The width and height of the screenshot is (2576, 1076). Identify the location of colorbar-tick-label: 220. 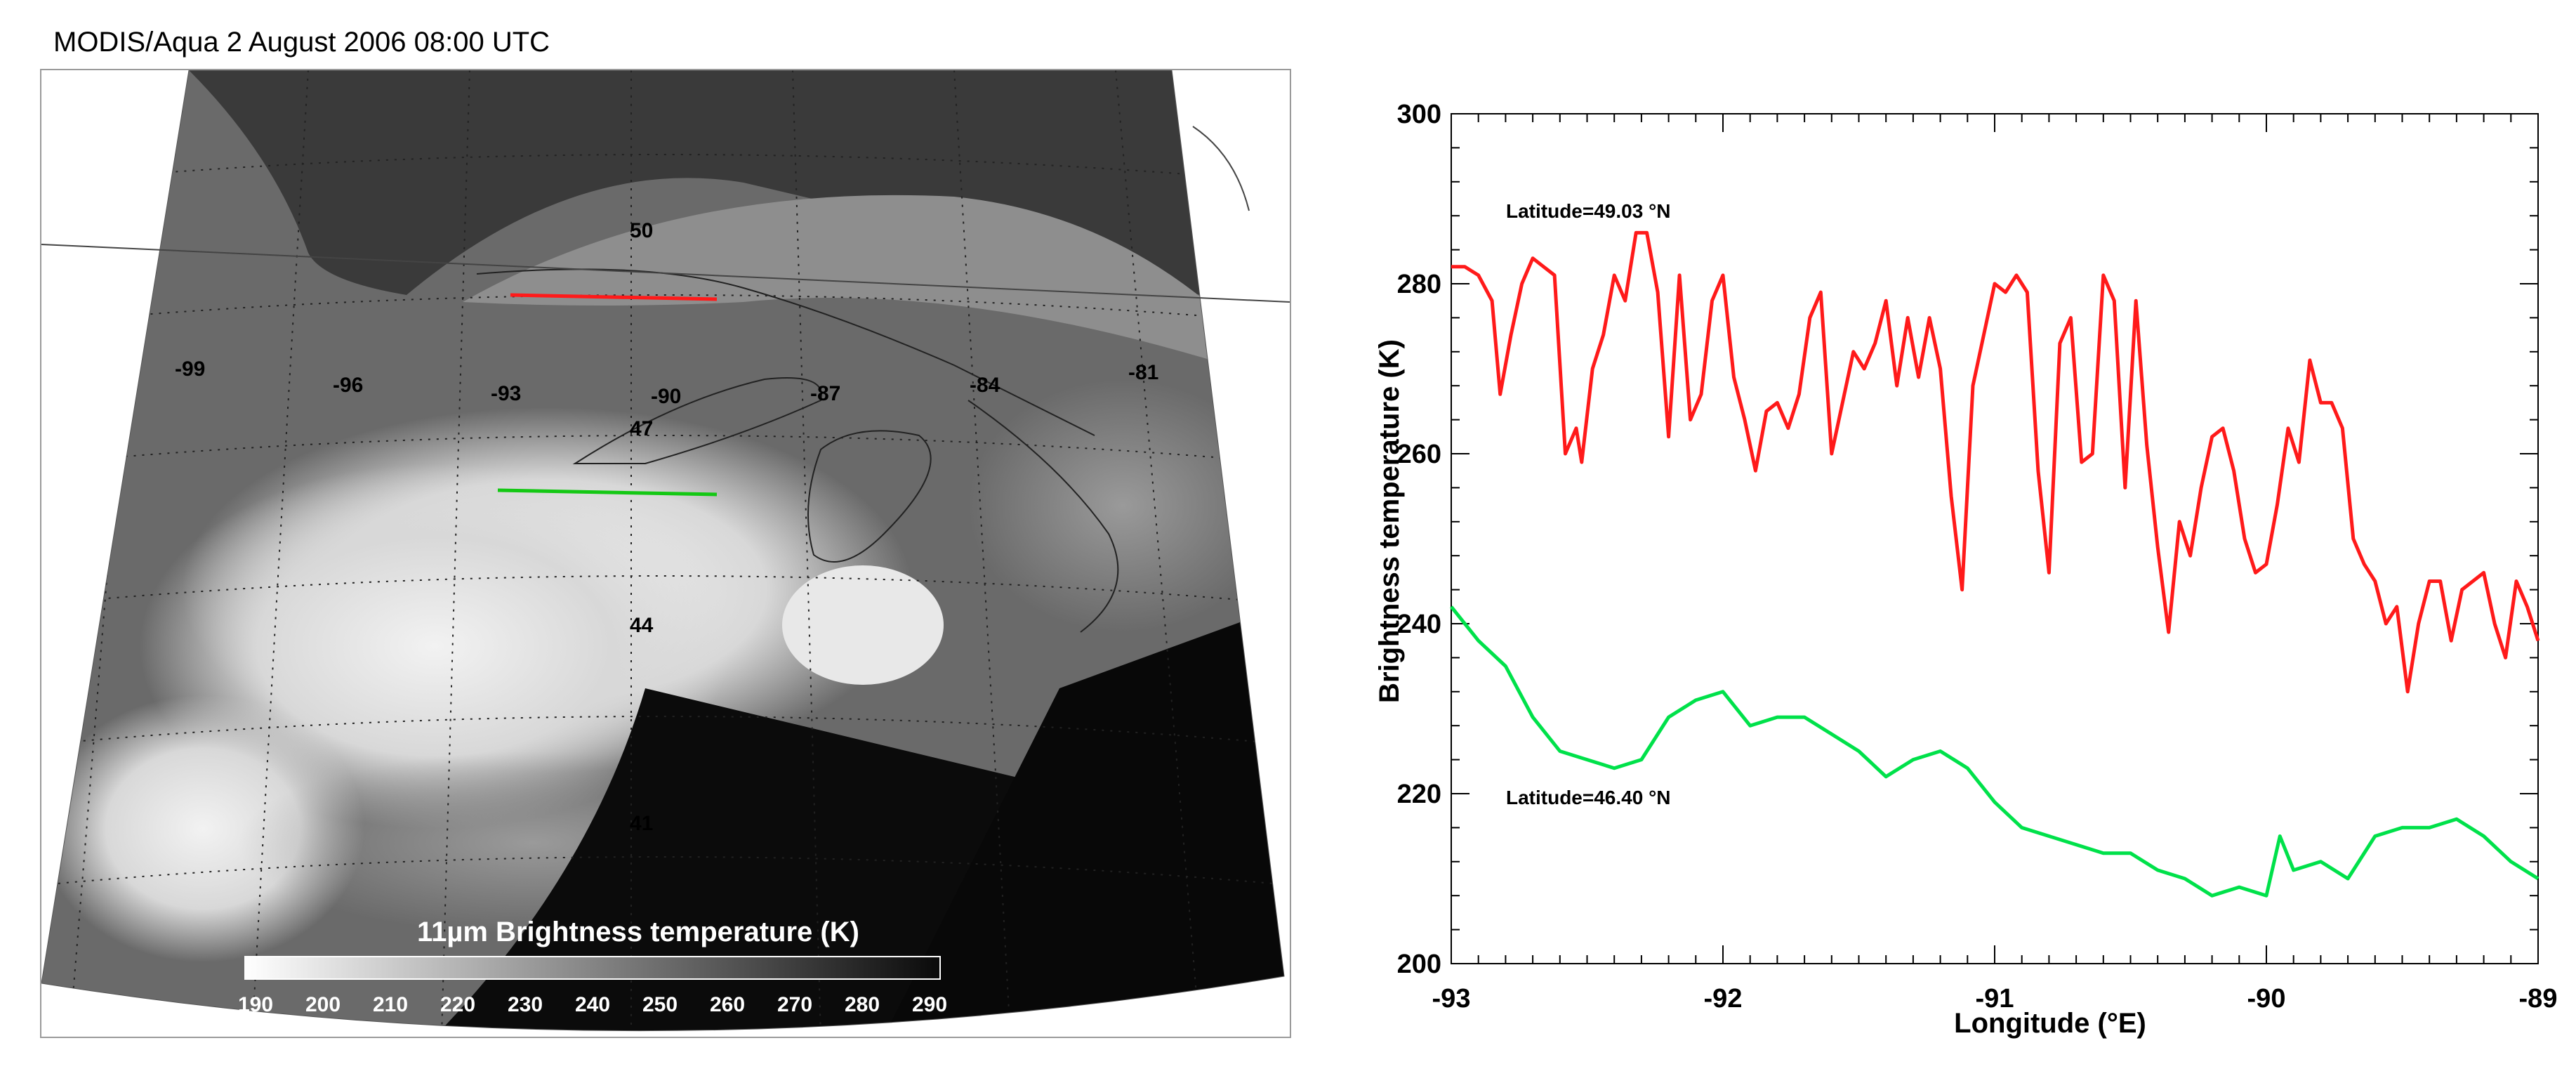
(458, 1004).